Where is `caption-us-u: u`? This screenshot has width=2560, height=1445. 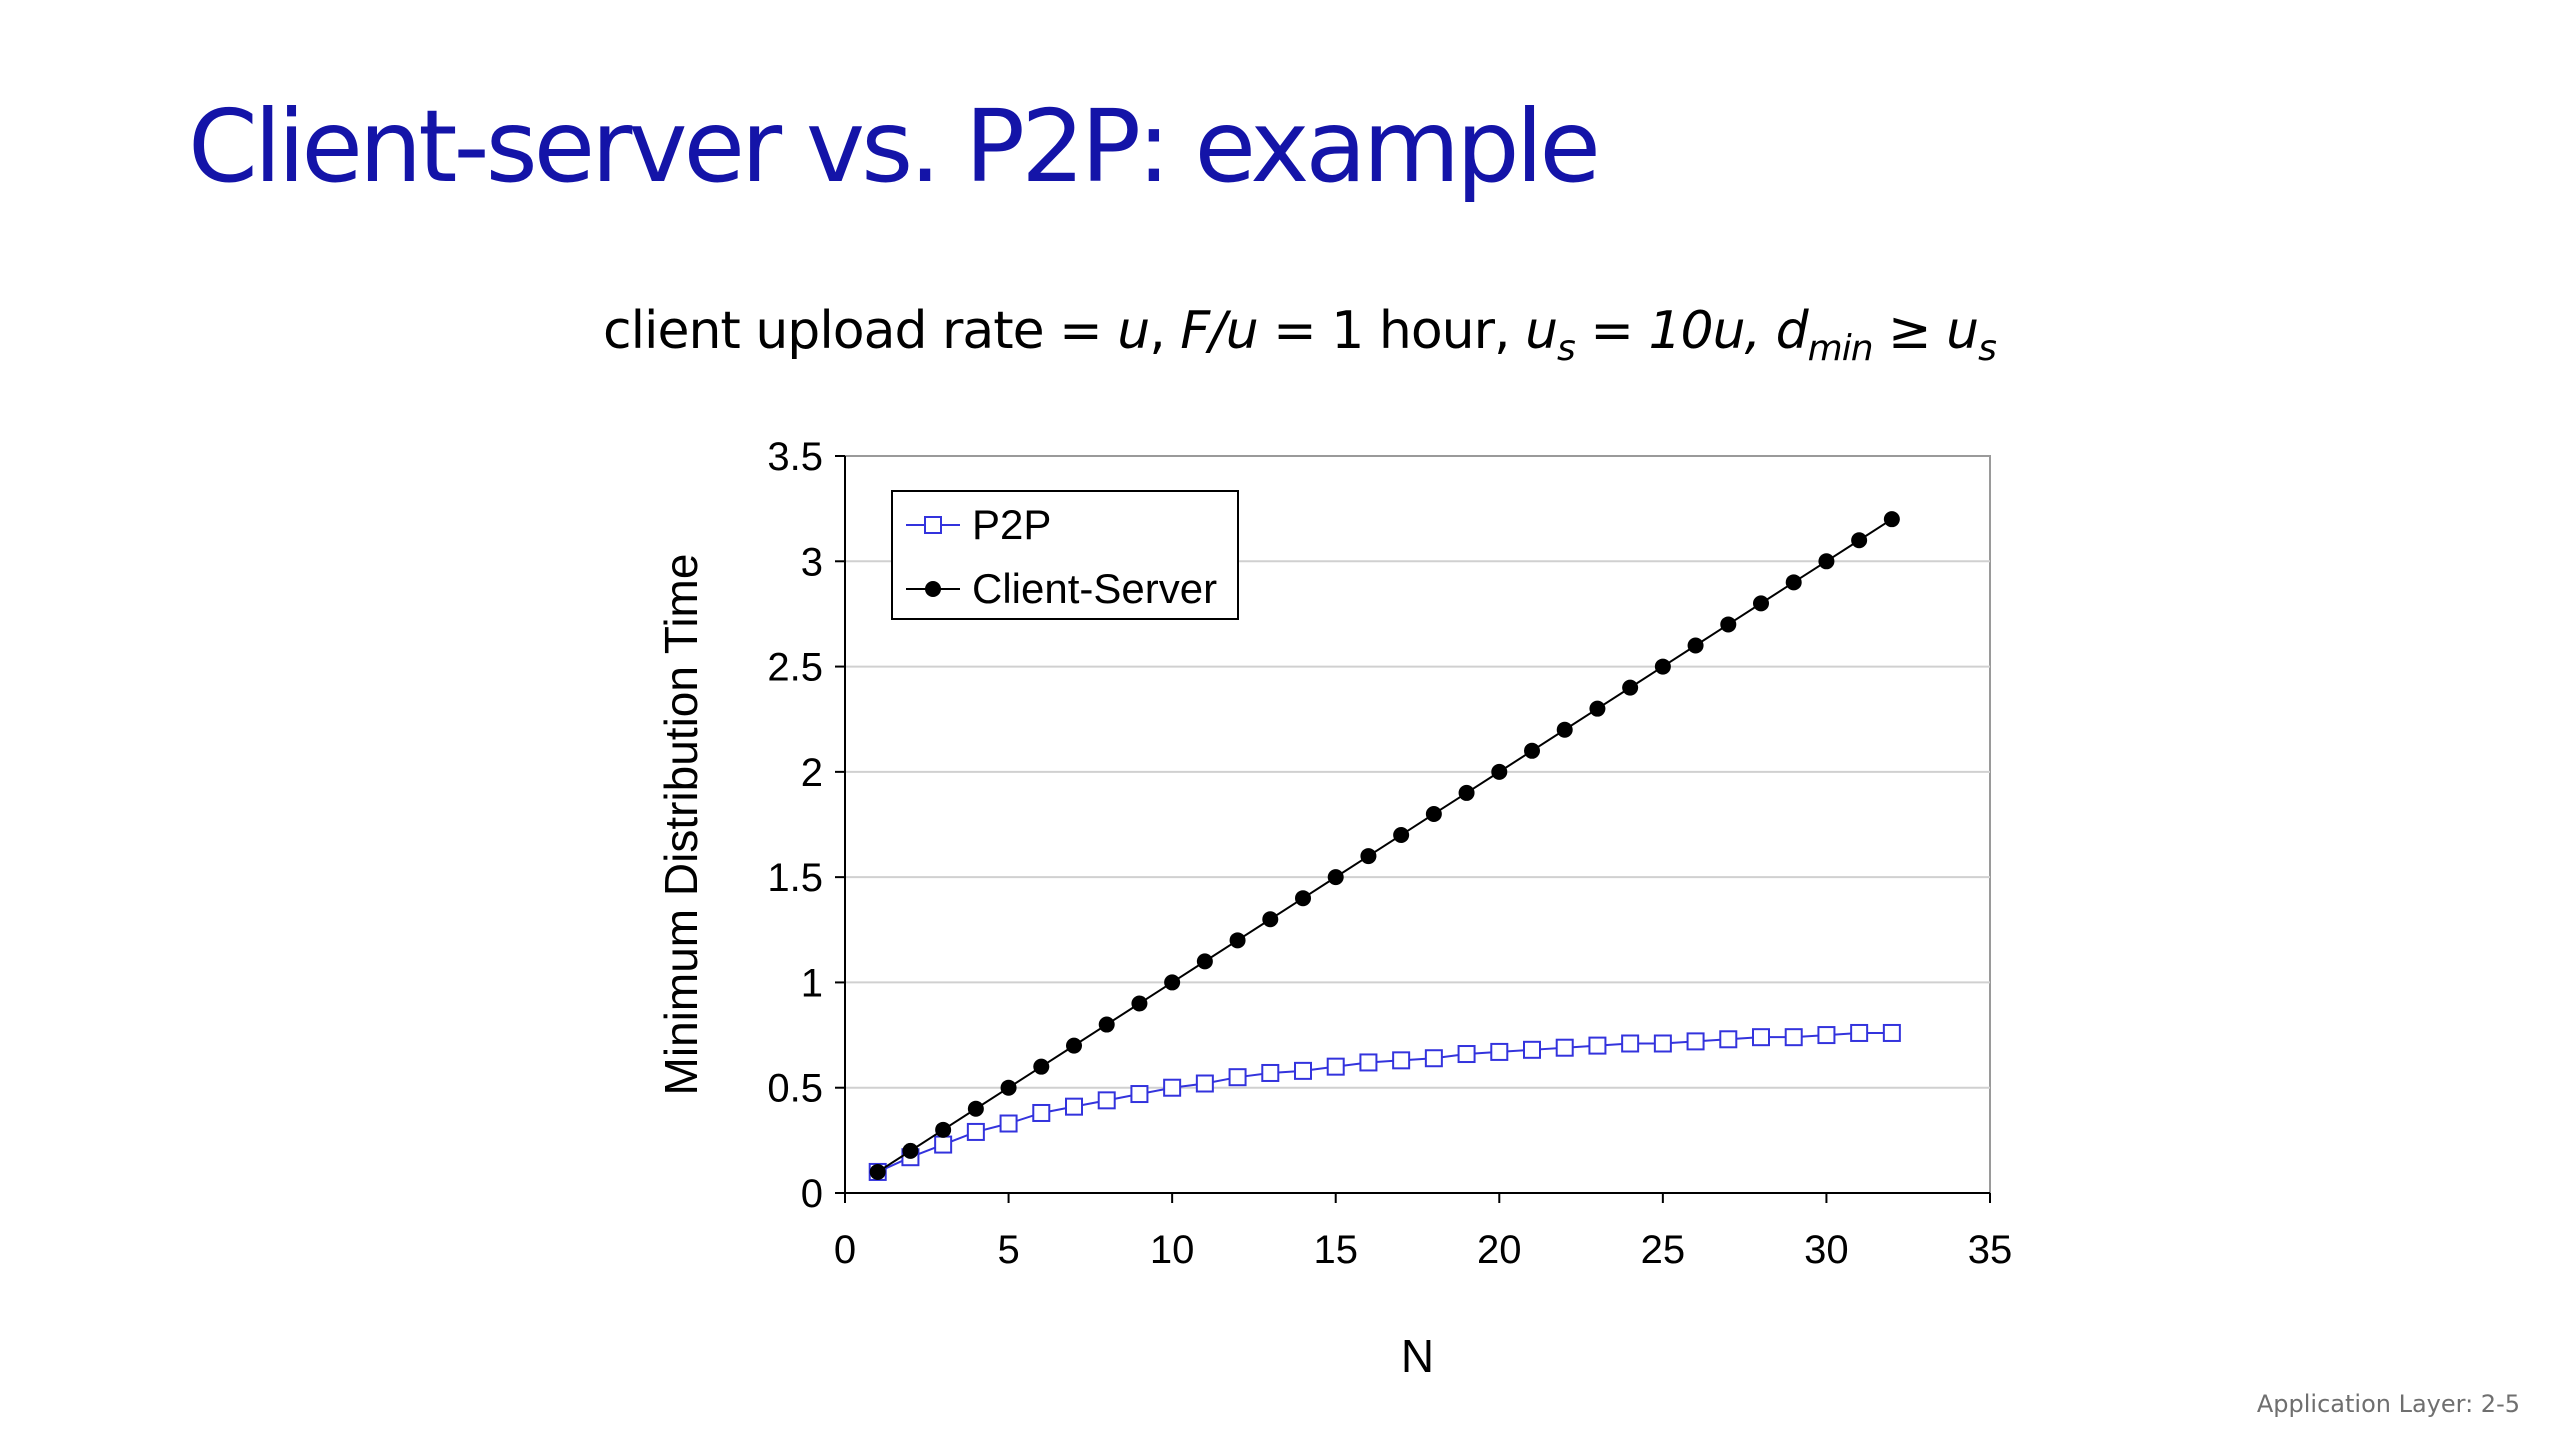
caption-us-u: u is located at coordinates (1541, 331).